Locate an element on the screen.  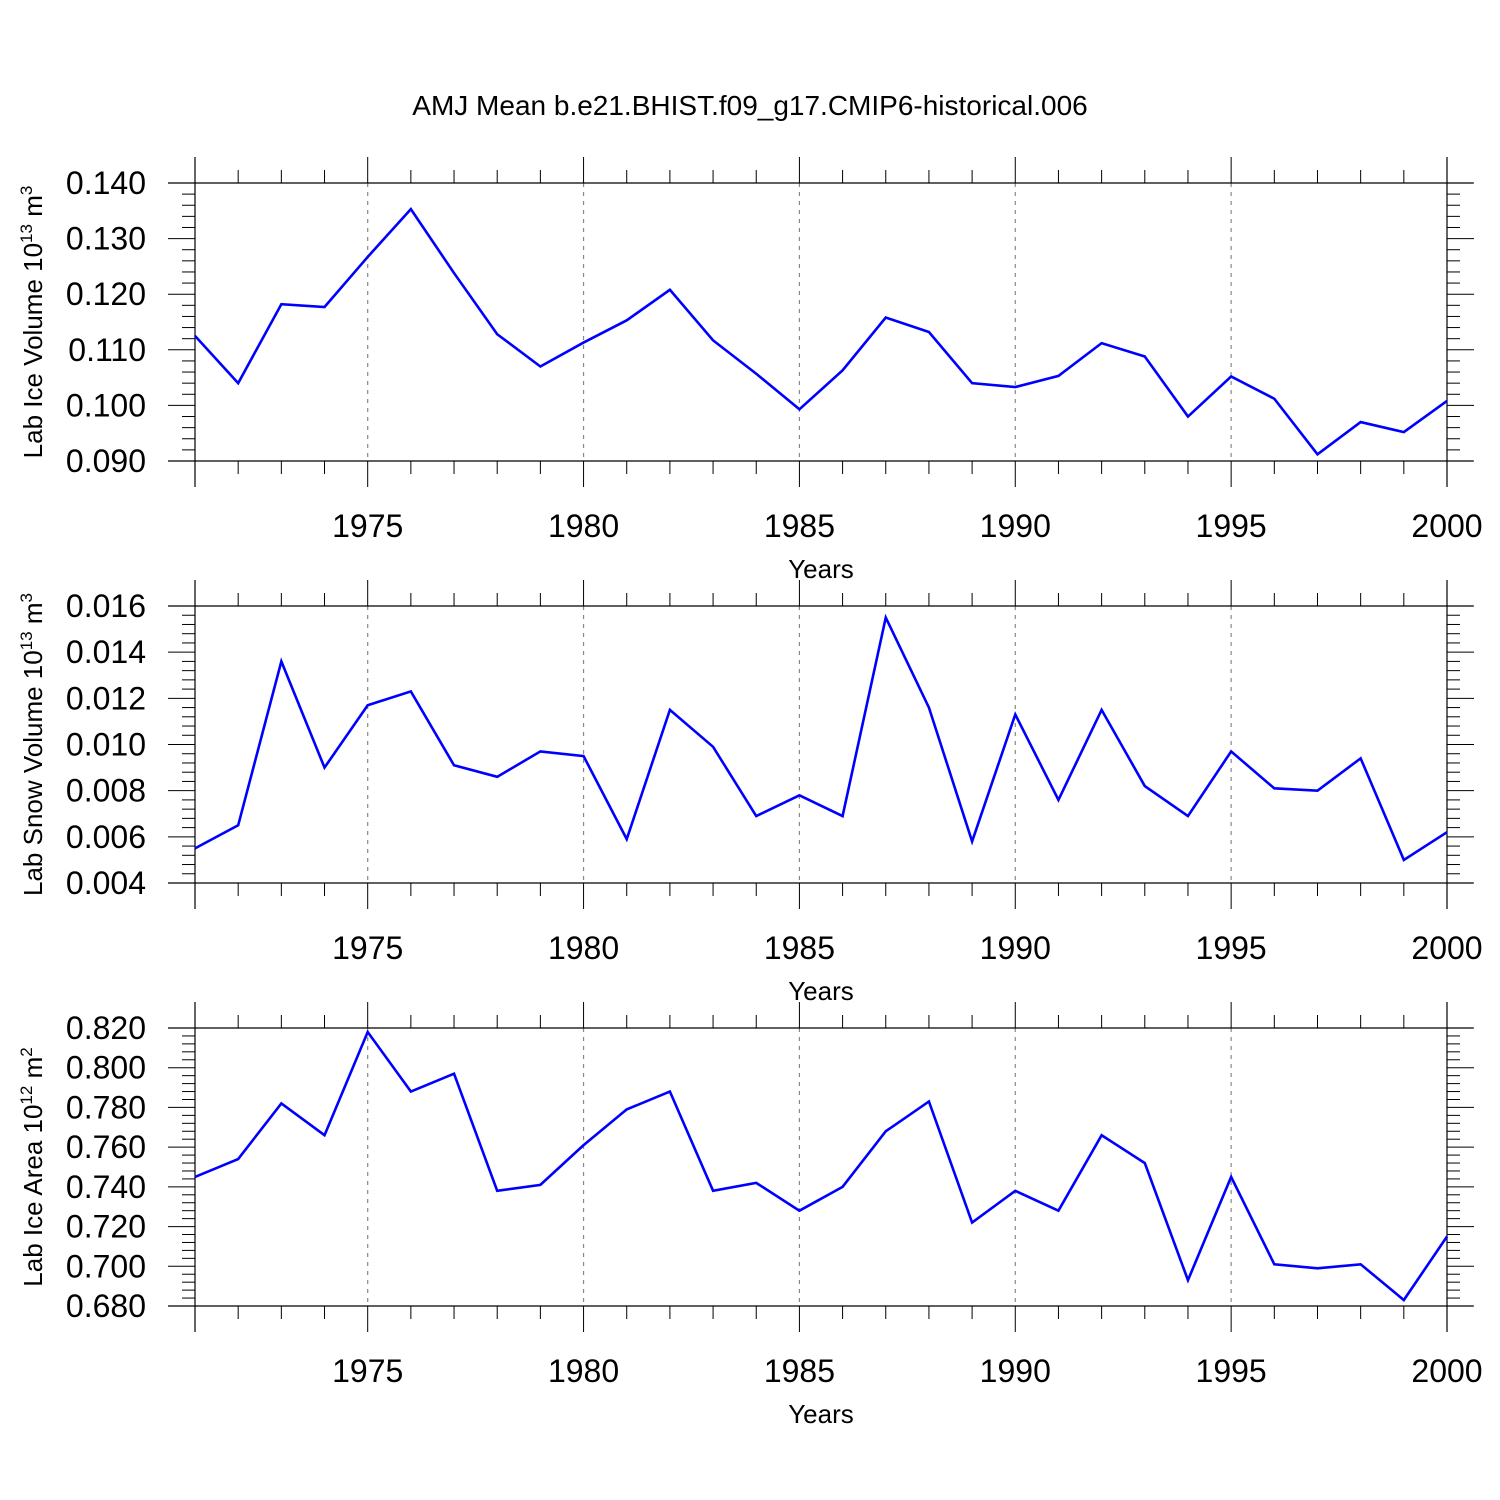
y-tick-label: 0.140 is located at coordinates (106, 183).